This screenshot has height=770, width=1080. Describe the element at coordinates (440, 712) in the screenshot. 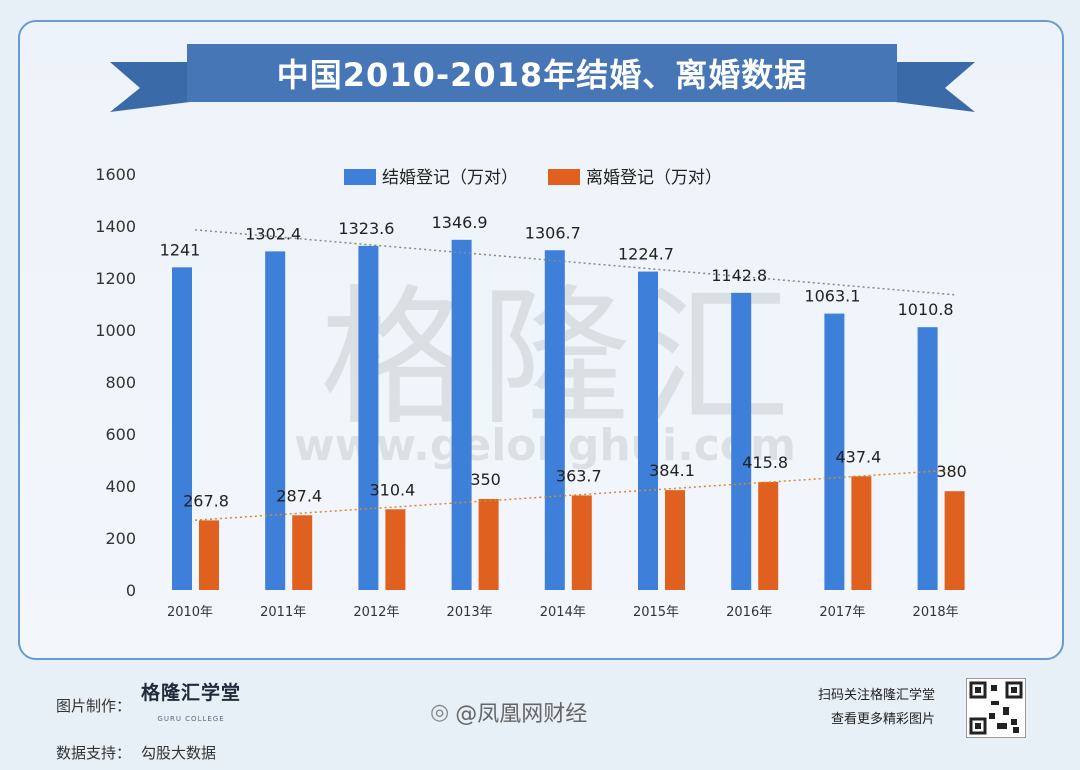

I see `weibo-icon: ◎` at that location.